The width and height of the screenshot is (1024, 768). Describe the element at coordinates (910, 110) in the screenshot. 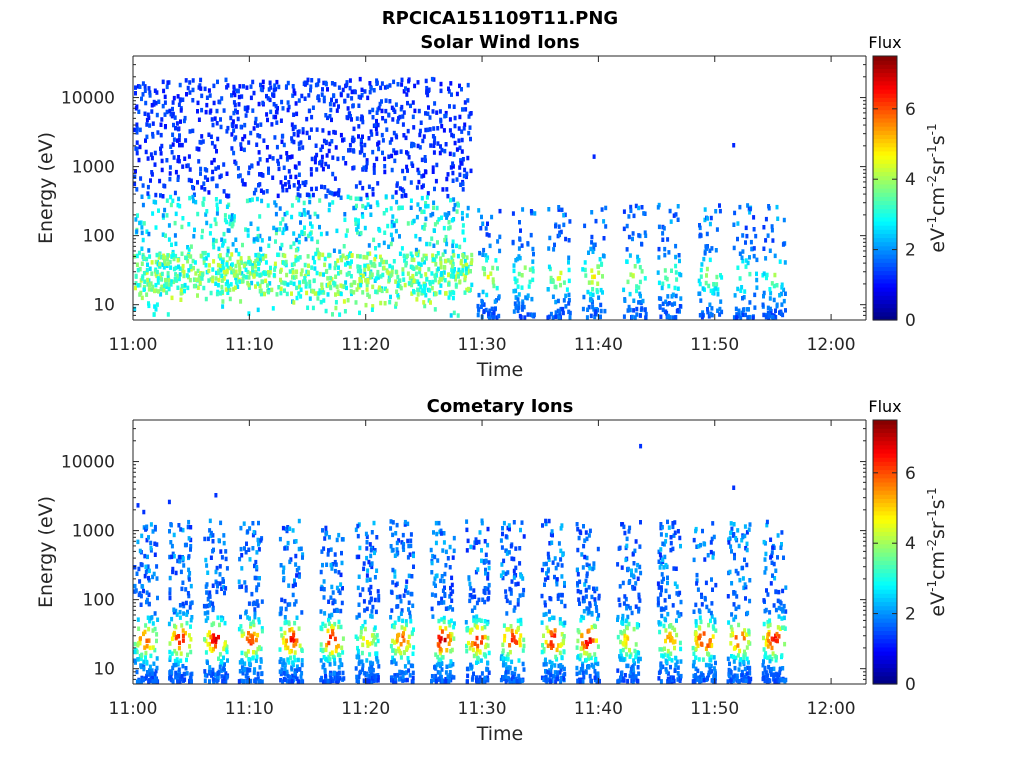

I see `colorbar-tick-label: 6` at that location.